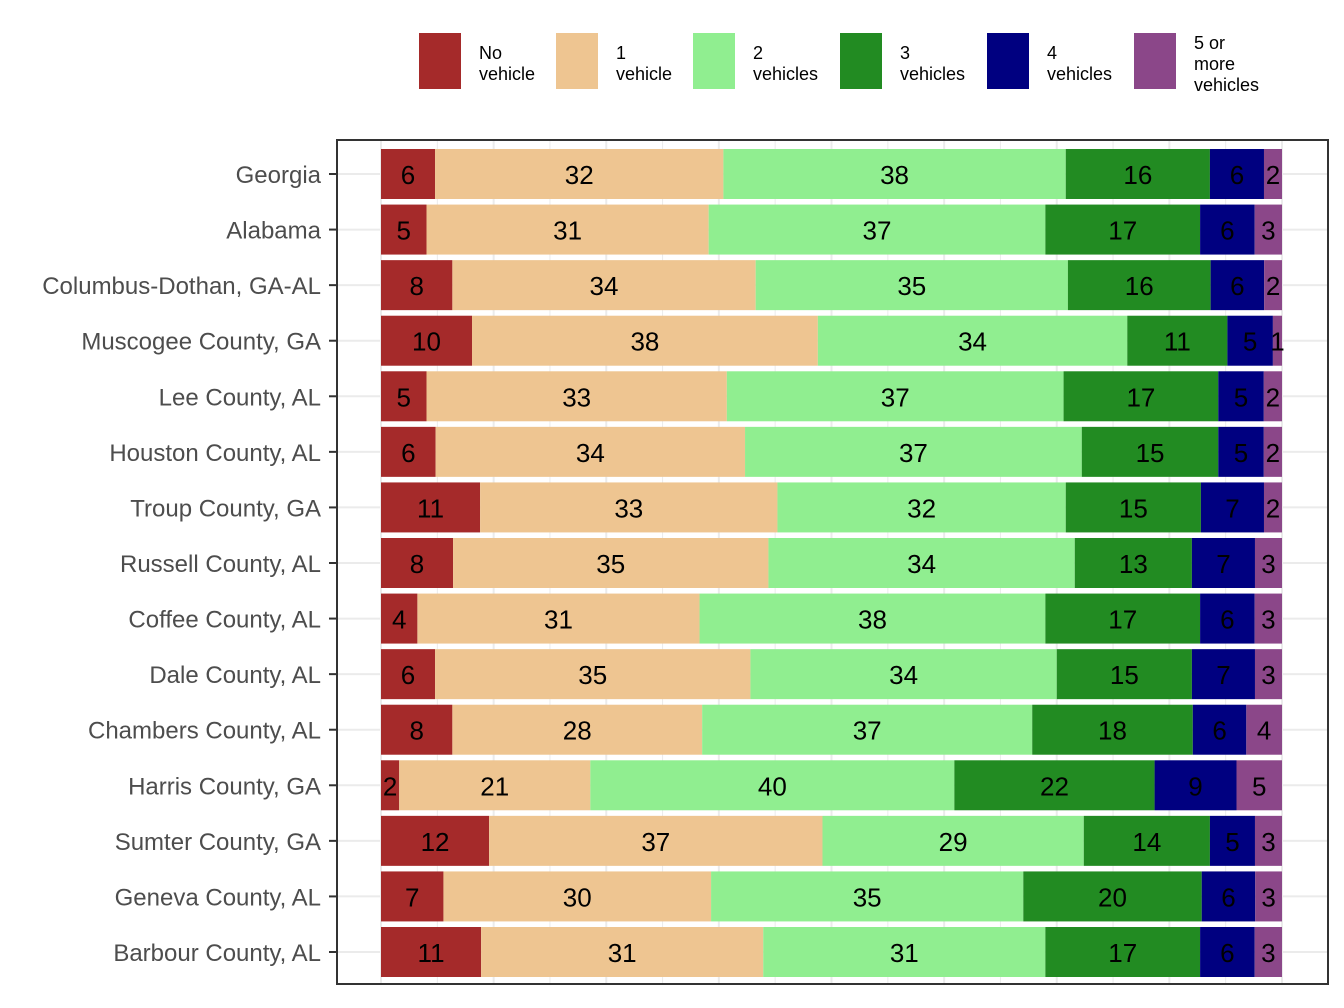  I want to click on y-tick-label: Coffee County, AL, so click(224, 620).